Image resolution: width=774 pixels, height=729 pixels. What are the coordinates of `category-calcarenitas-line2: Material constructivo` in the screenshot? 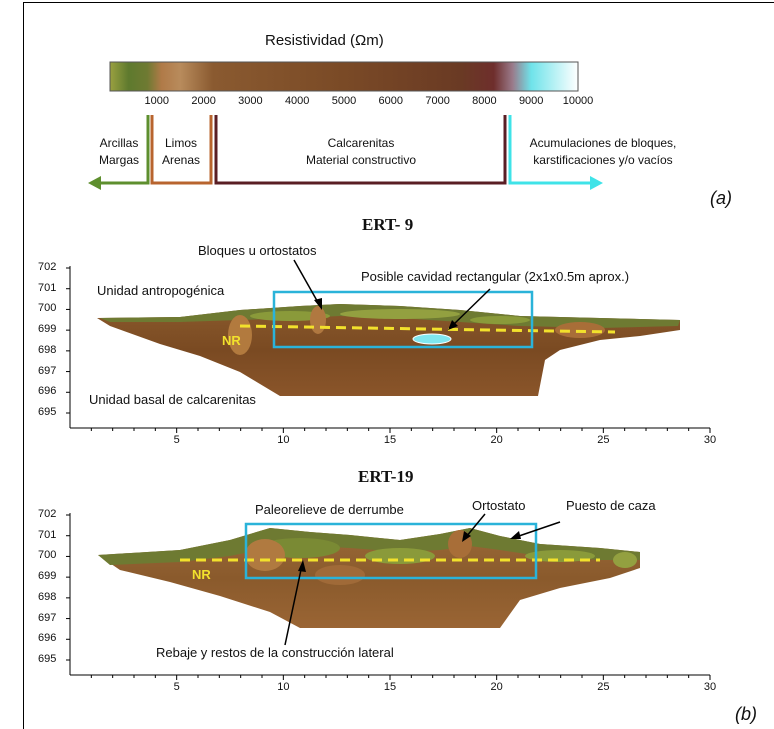 It's located at (361, 160).